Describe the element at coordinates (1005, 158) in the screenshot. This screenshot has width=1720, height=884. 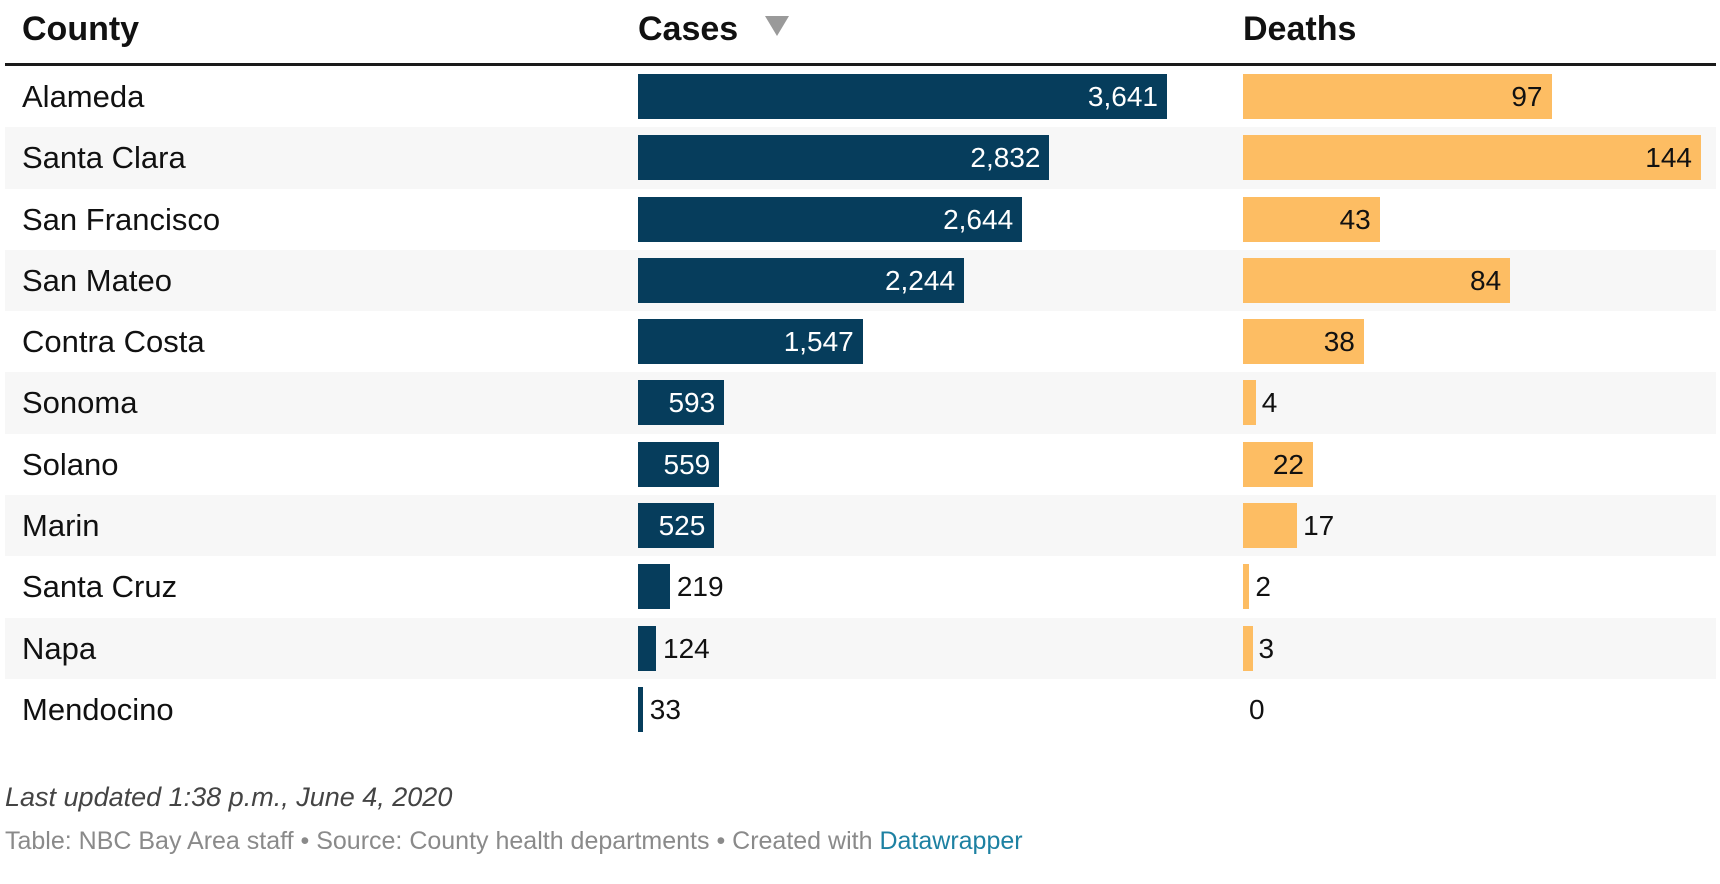
I see `cases-value-label: 2,832` at that location.